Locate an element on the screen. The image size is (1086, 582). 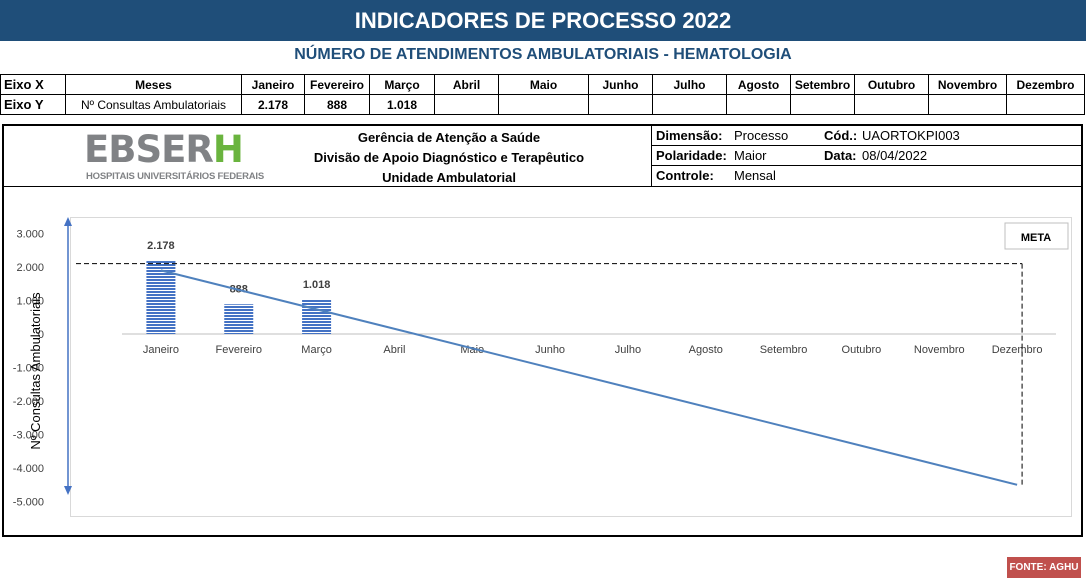
y-tick-label: -4.000 is located at coordinates (28, 469).